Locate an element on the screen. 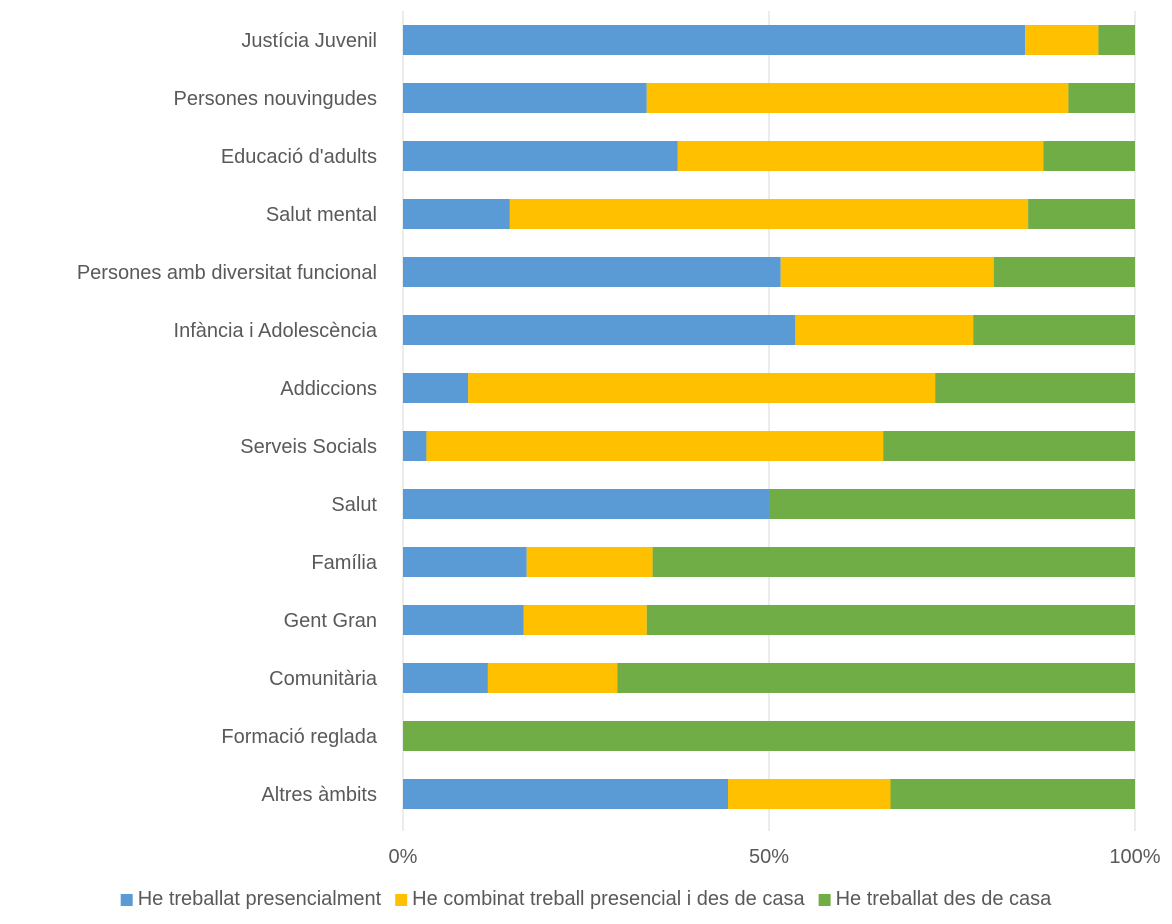 Image resolution: width=1172 pixels, height=924 pixels. legend-label: He treballat des de casa is located at coordinates (944, 899).